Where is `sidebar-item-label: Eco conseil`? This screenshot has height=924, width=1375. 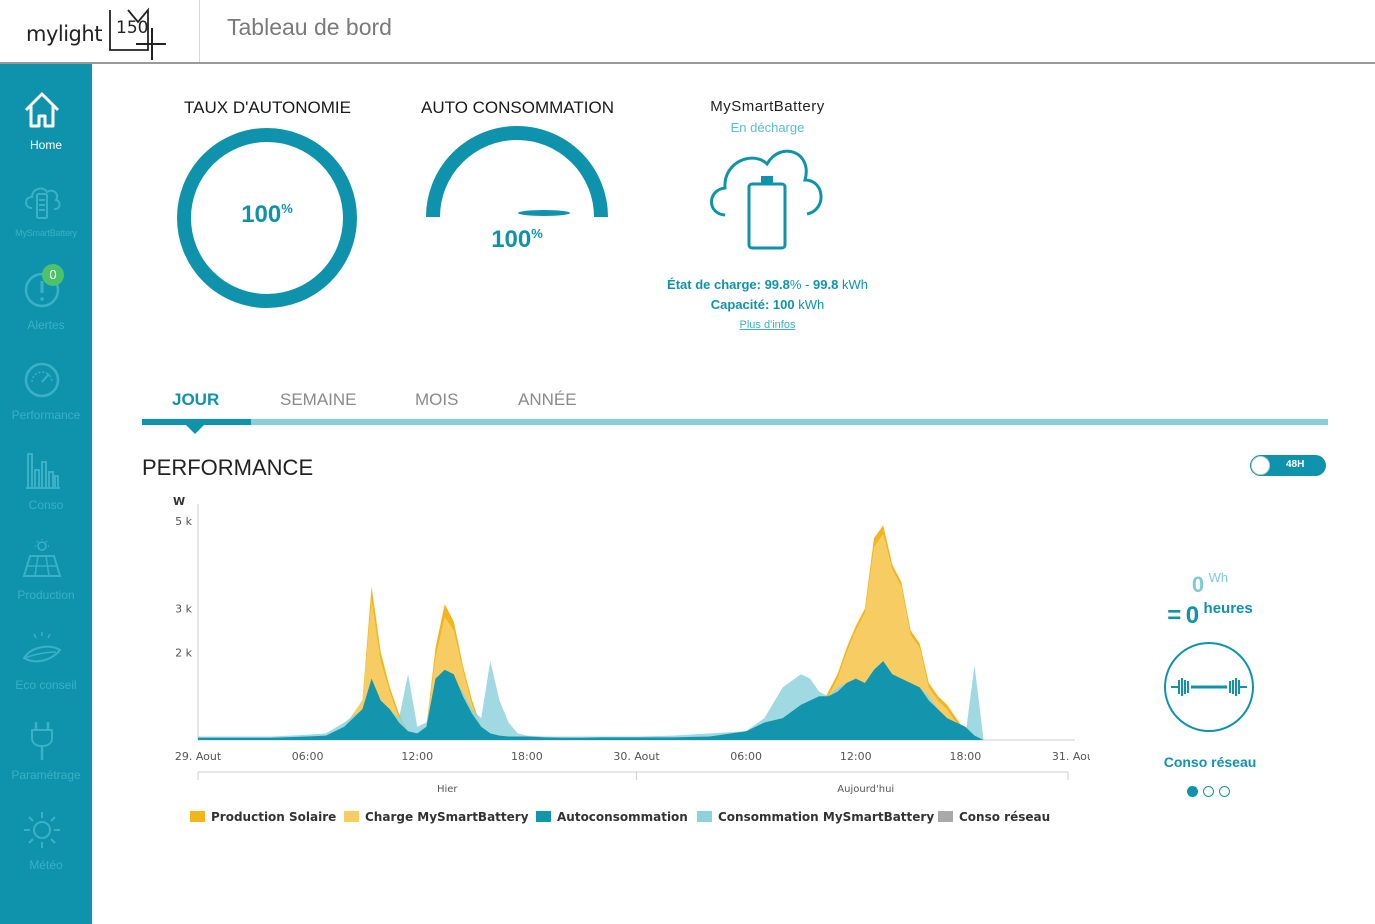
sidebar-item-label: Eco conseil is located at coordinates (46, 685).